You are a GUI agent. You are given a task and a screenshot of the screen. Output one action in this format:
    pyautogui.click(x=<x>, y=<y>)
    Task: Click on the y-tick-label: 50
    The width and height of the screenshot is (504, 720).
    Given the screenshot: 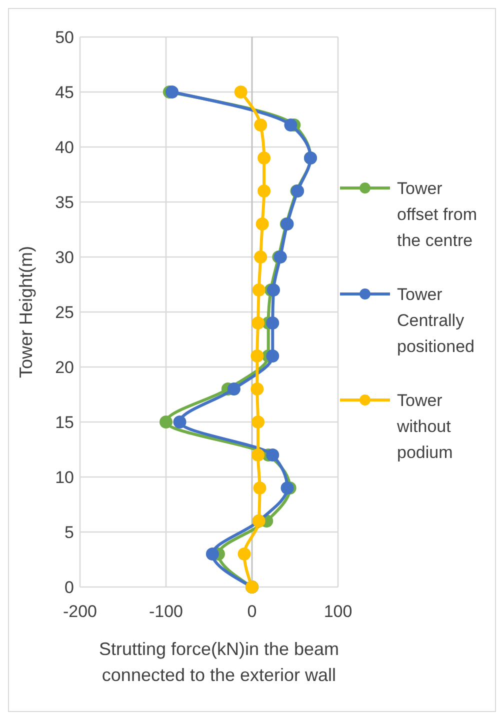 What is the action you would take?
    pyautogui.click(x=64, y=37)
    